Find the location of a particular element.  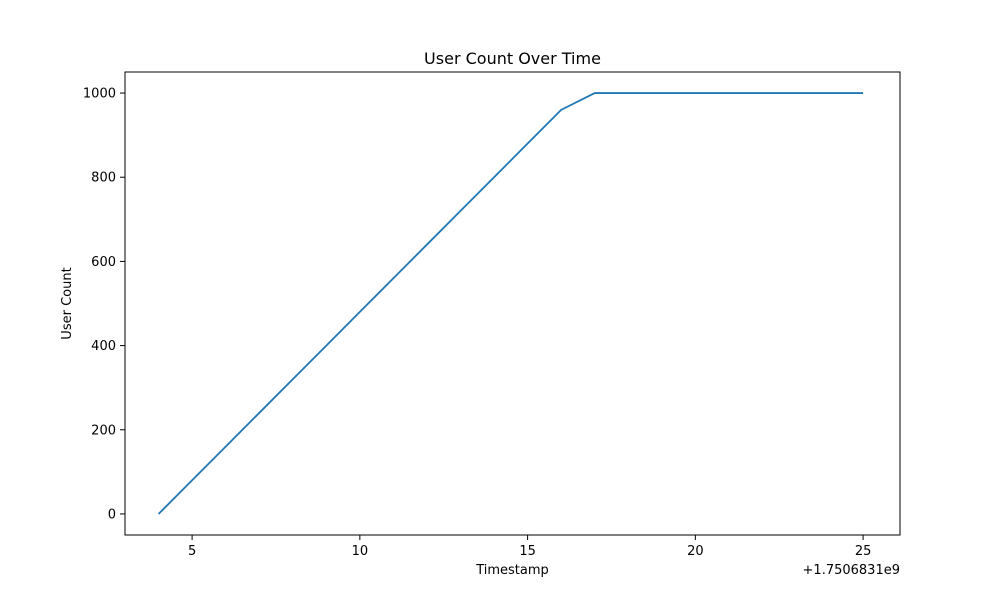

y-axis-ticks: 0 200 400 600 800 1000 is located at coordinates (104, 304).